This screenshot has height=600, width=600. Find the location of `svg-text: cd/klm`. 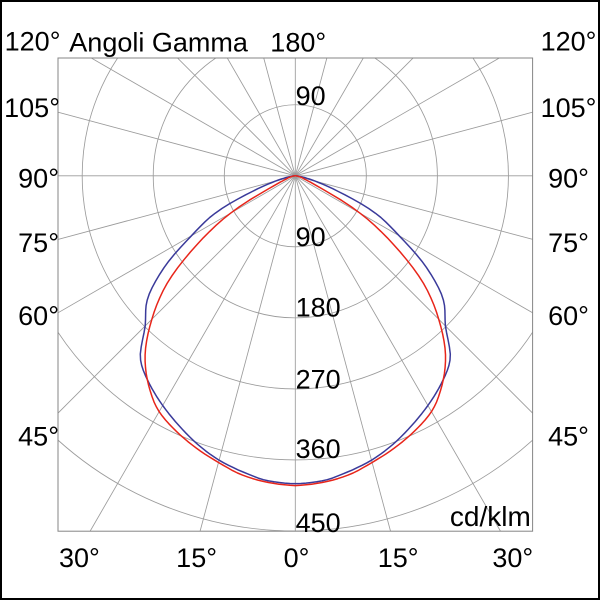

svg-text: cd/klm is located at coordinates (490, 516).